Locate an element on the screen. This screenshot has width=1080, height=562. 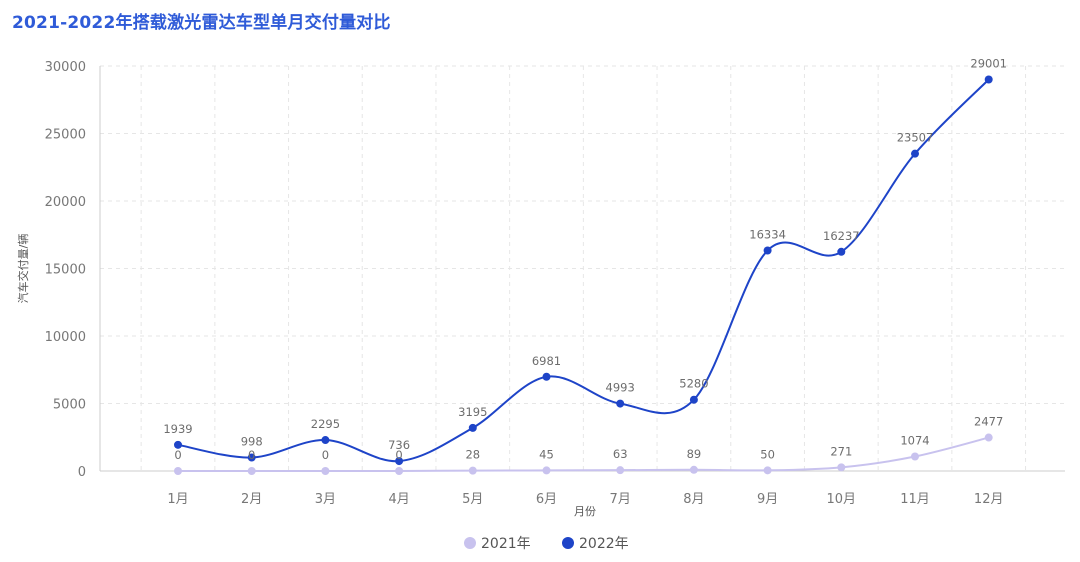
legend-item: 2021年 is located at coordinates (497, 544).